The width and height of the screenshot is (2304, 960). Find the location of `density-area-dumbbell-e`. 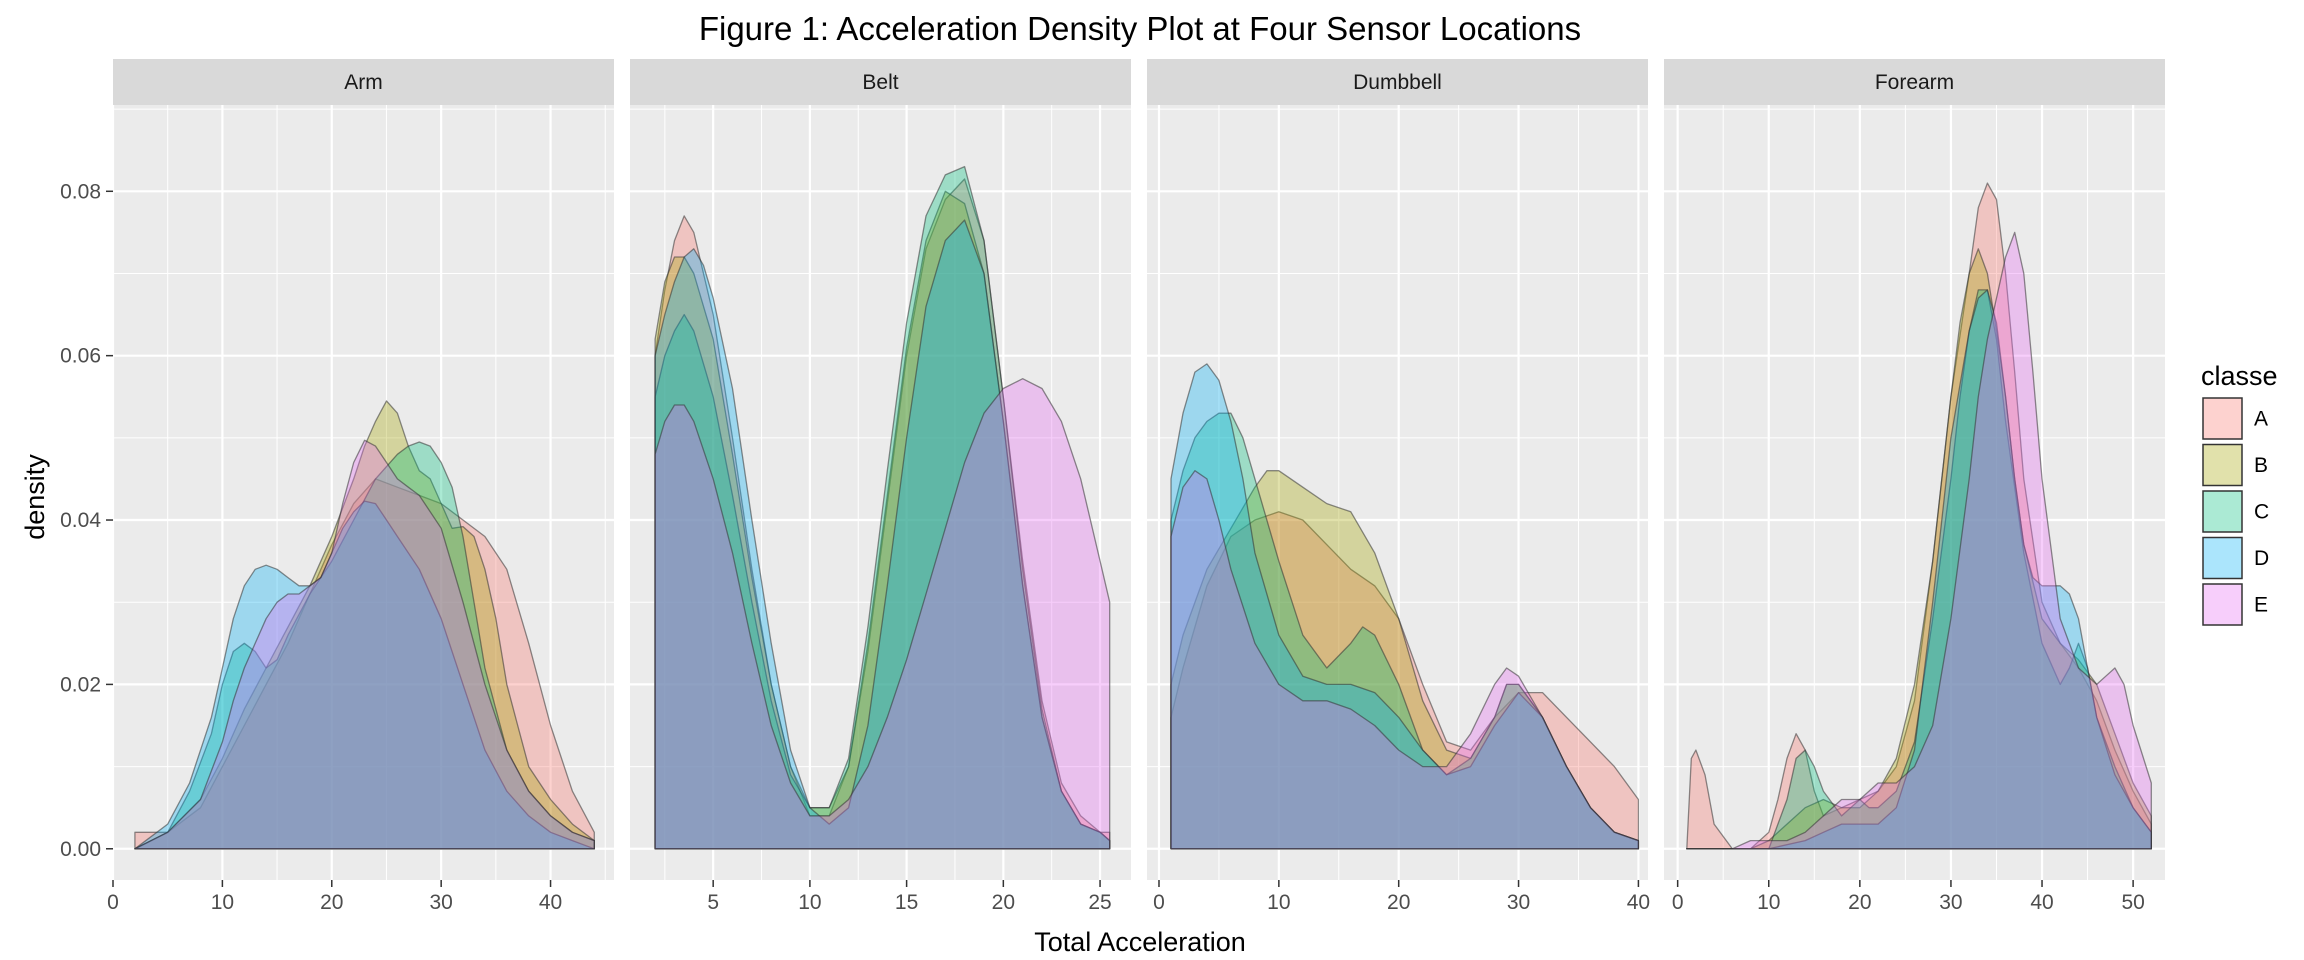

density-area-dumbbell-e is located at coordinates (1405, 660).